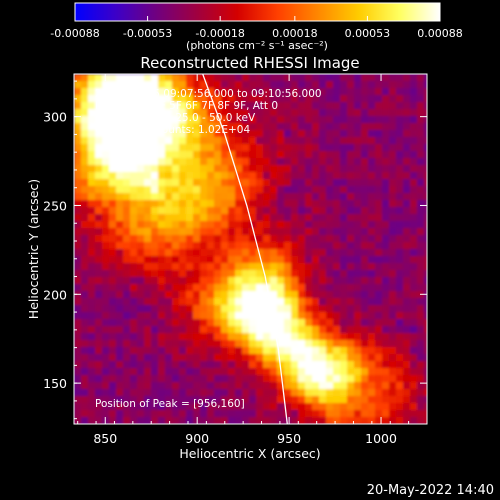  I want to click on colorbar-tick-label: 0.00088, so click(440, 33).